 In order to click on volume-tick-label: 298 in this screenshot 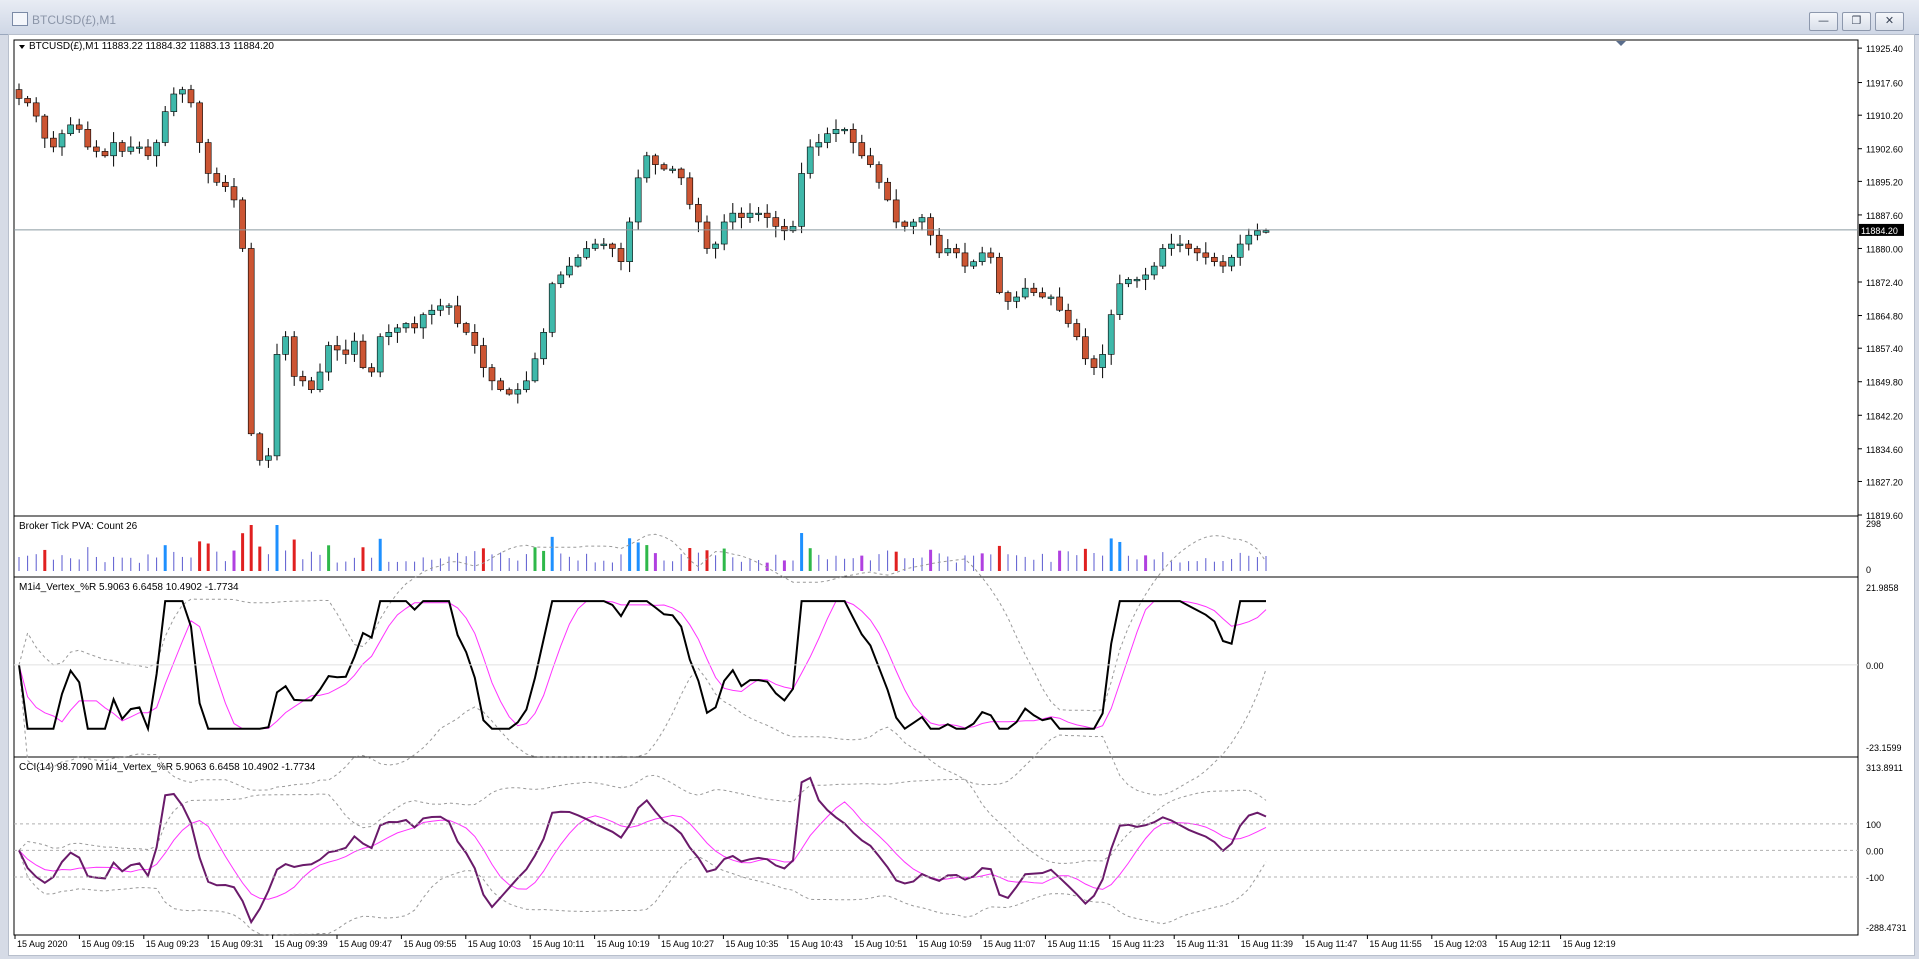, I will do `click(1873, 524)`.